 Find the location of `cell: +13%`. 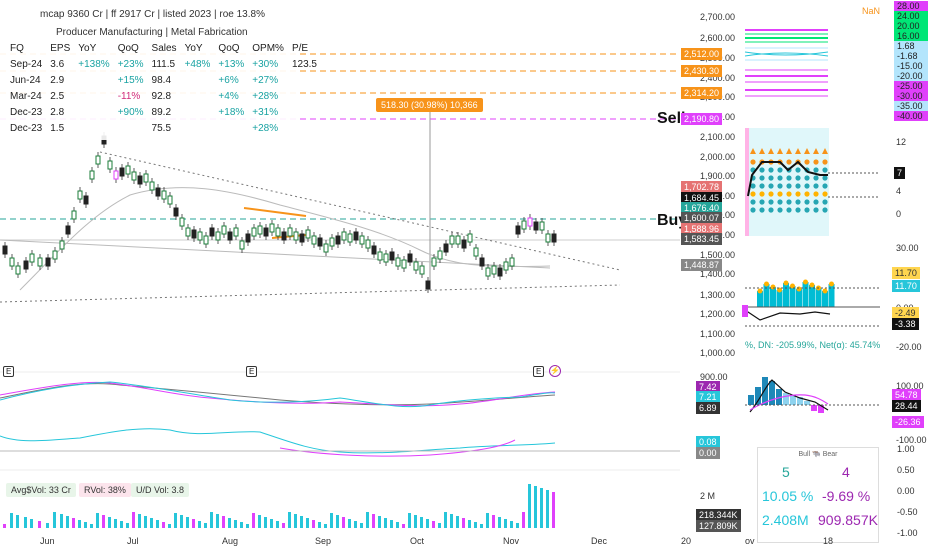

cell: +13% is located at coordinates (231, 64).